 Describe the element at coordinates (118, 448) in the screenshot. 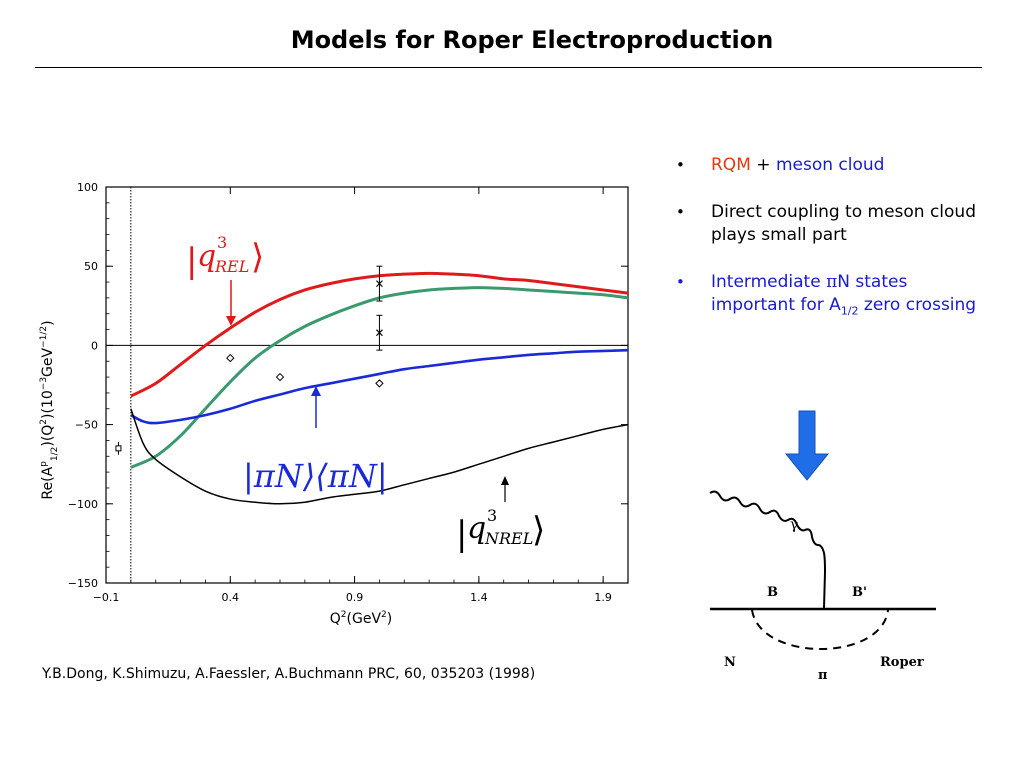

I see `data-point-square` at that location.